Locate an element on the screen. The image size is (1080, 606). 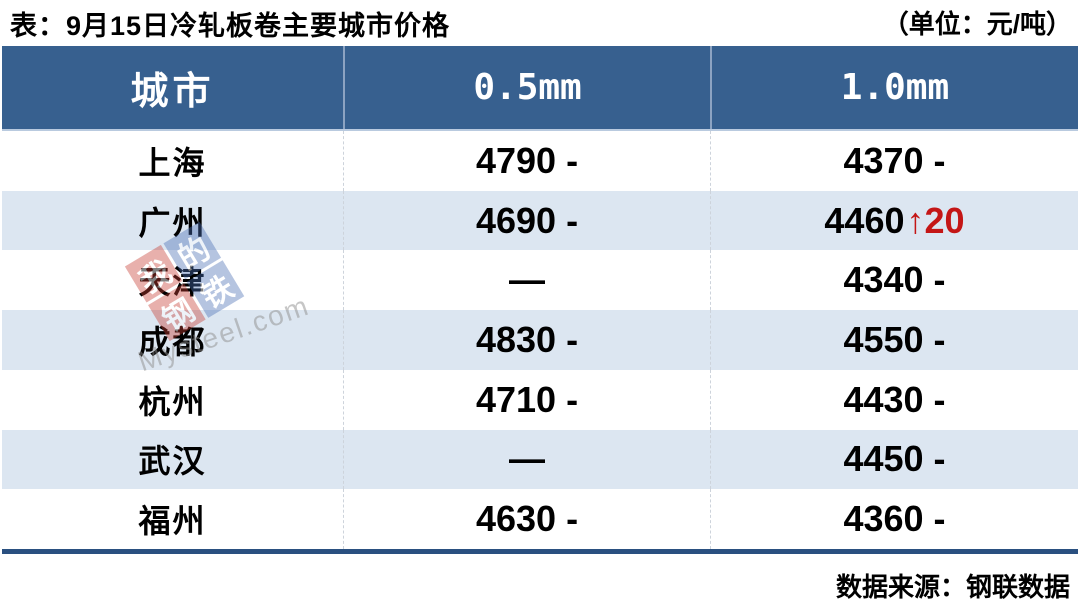
price-10mm-cell: 4460 ↑20 is located at coordinates (893, 220).